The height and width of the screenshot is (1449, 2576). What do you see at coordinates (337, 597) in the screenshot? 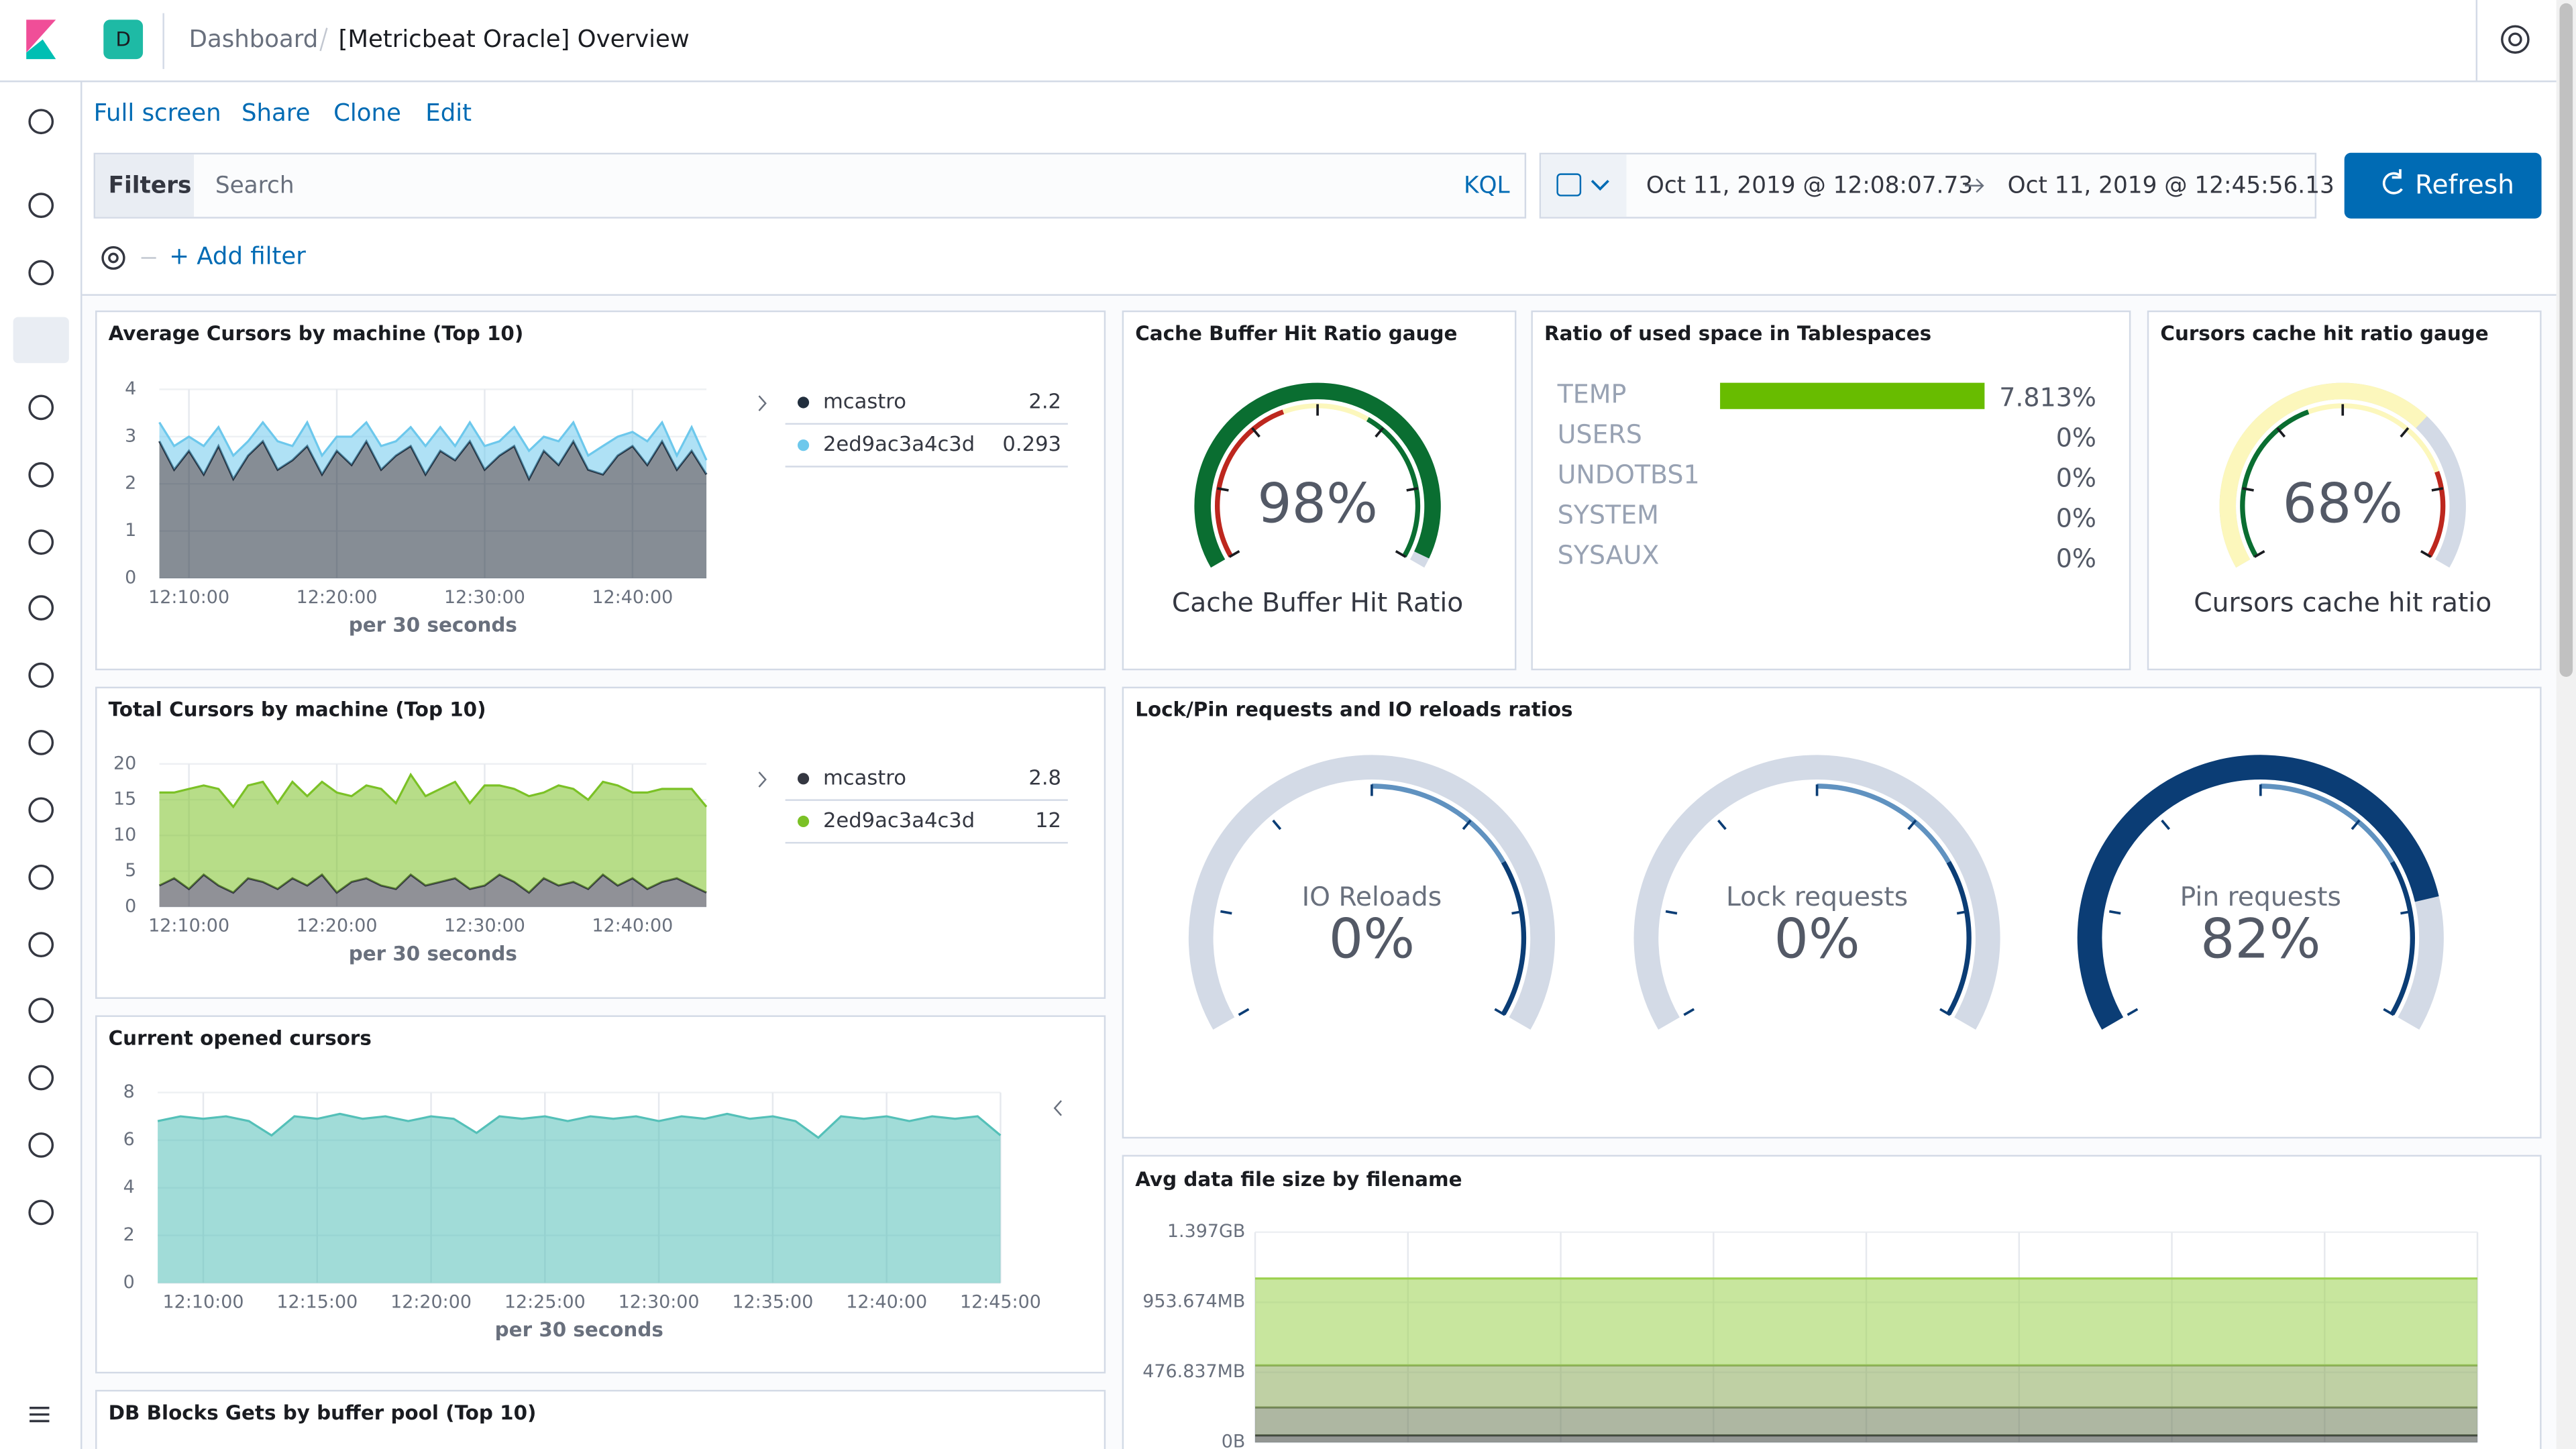
I see `x-tick-label: 12:20:00` at bounding box center [337, 597].